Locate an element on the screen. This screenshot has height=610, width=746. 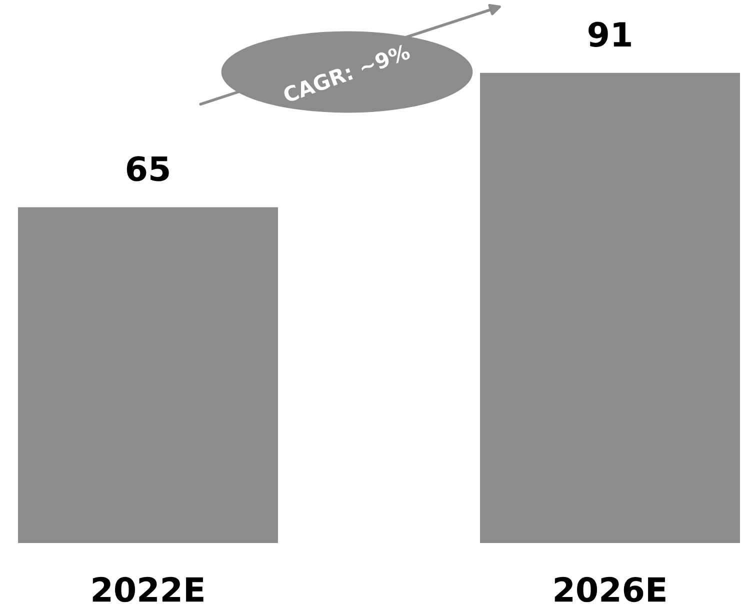
x-tick-label: 2022E is located at coordinates (148, 589).